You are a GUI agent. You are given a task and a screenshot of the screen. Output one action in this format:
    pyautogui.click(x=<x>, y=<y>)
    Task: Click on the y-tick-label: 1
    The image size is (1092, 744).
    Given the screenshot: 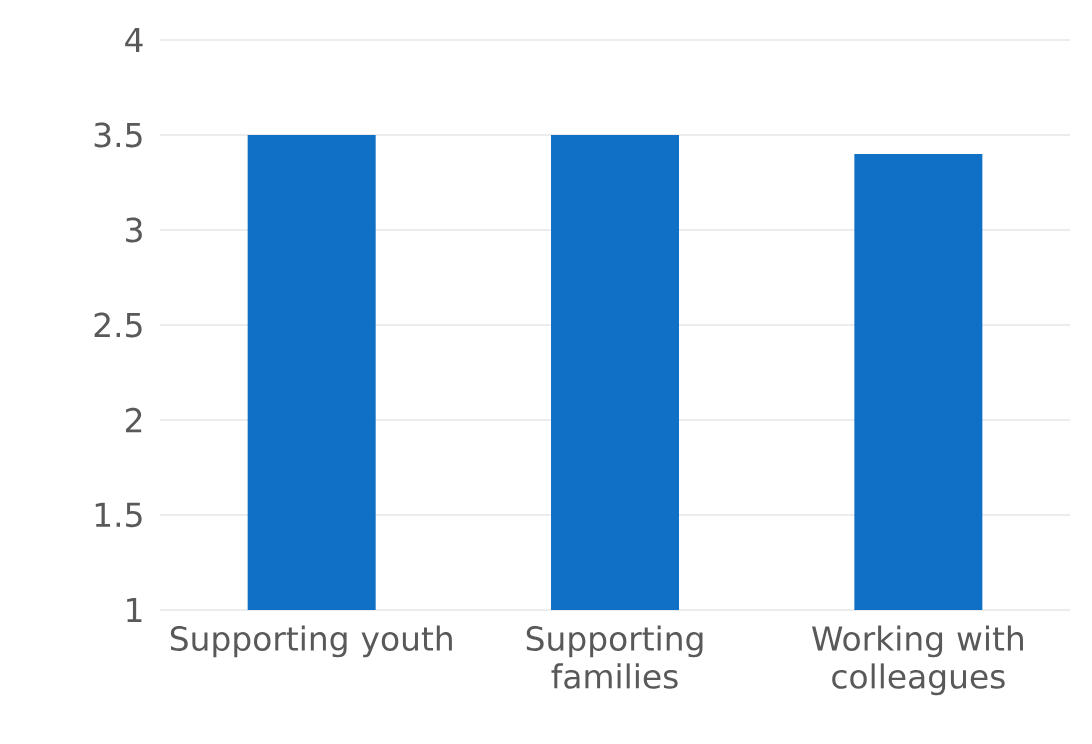 What is the action you would take?
    pyautogui.click(x=134, y=610)
    